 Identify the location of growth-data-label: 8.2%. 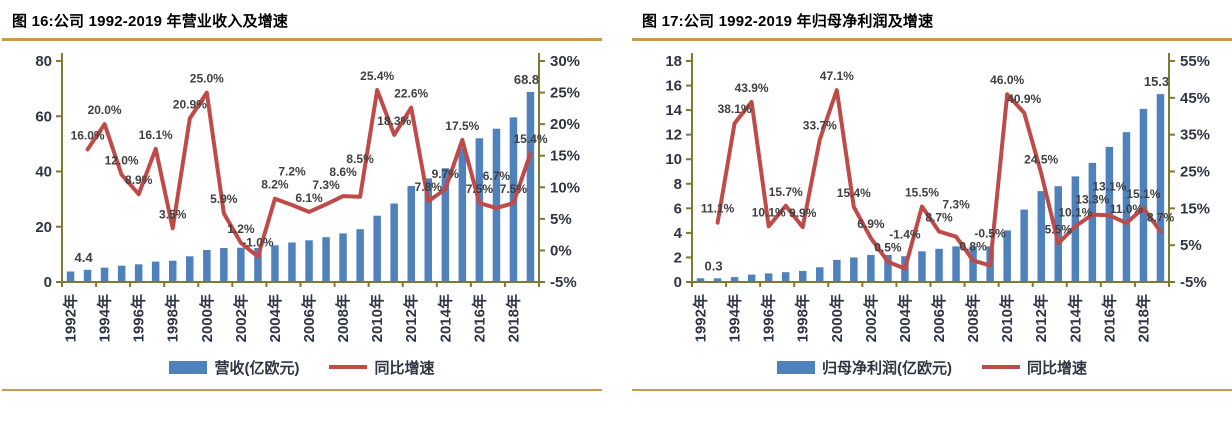
(275, 185).